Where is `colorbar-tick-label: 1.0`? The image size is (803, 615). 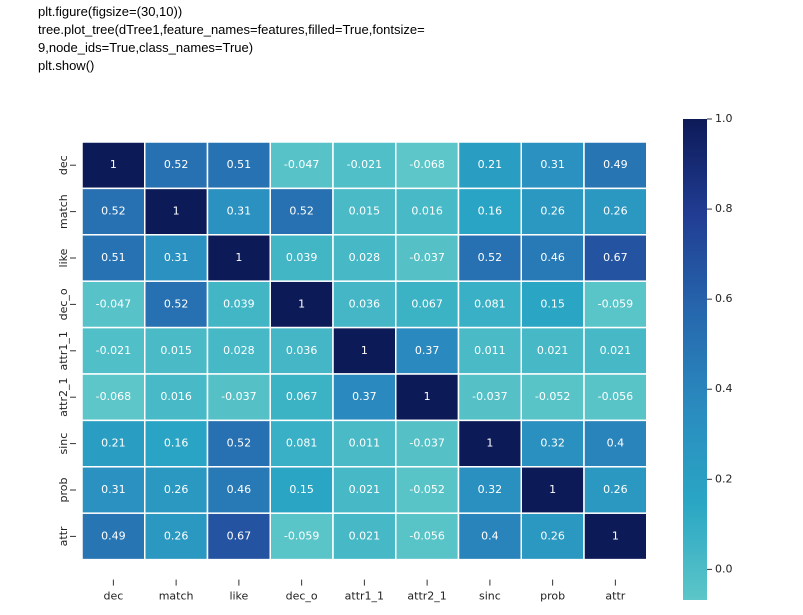 colorbar-tick-label: 1.0 is located at coordinates (724, 118).